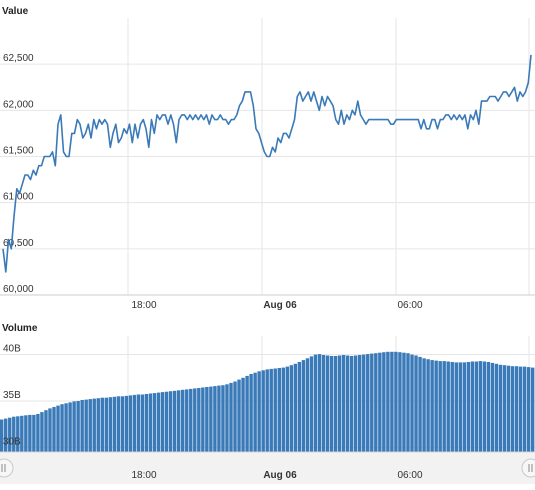 The height and width of the screenshot is (490, 535). Describe the element at coordinates (143, 475) in the screenshot. I see `navigator-x-tick-label: 18:00` at that location.